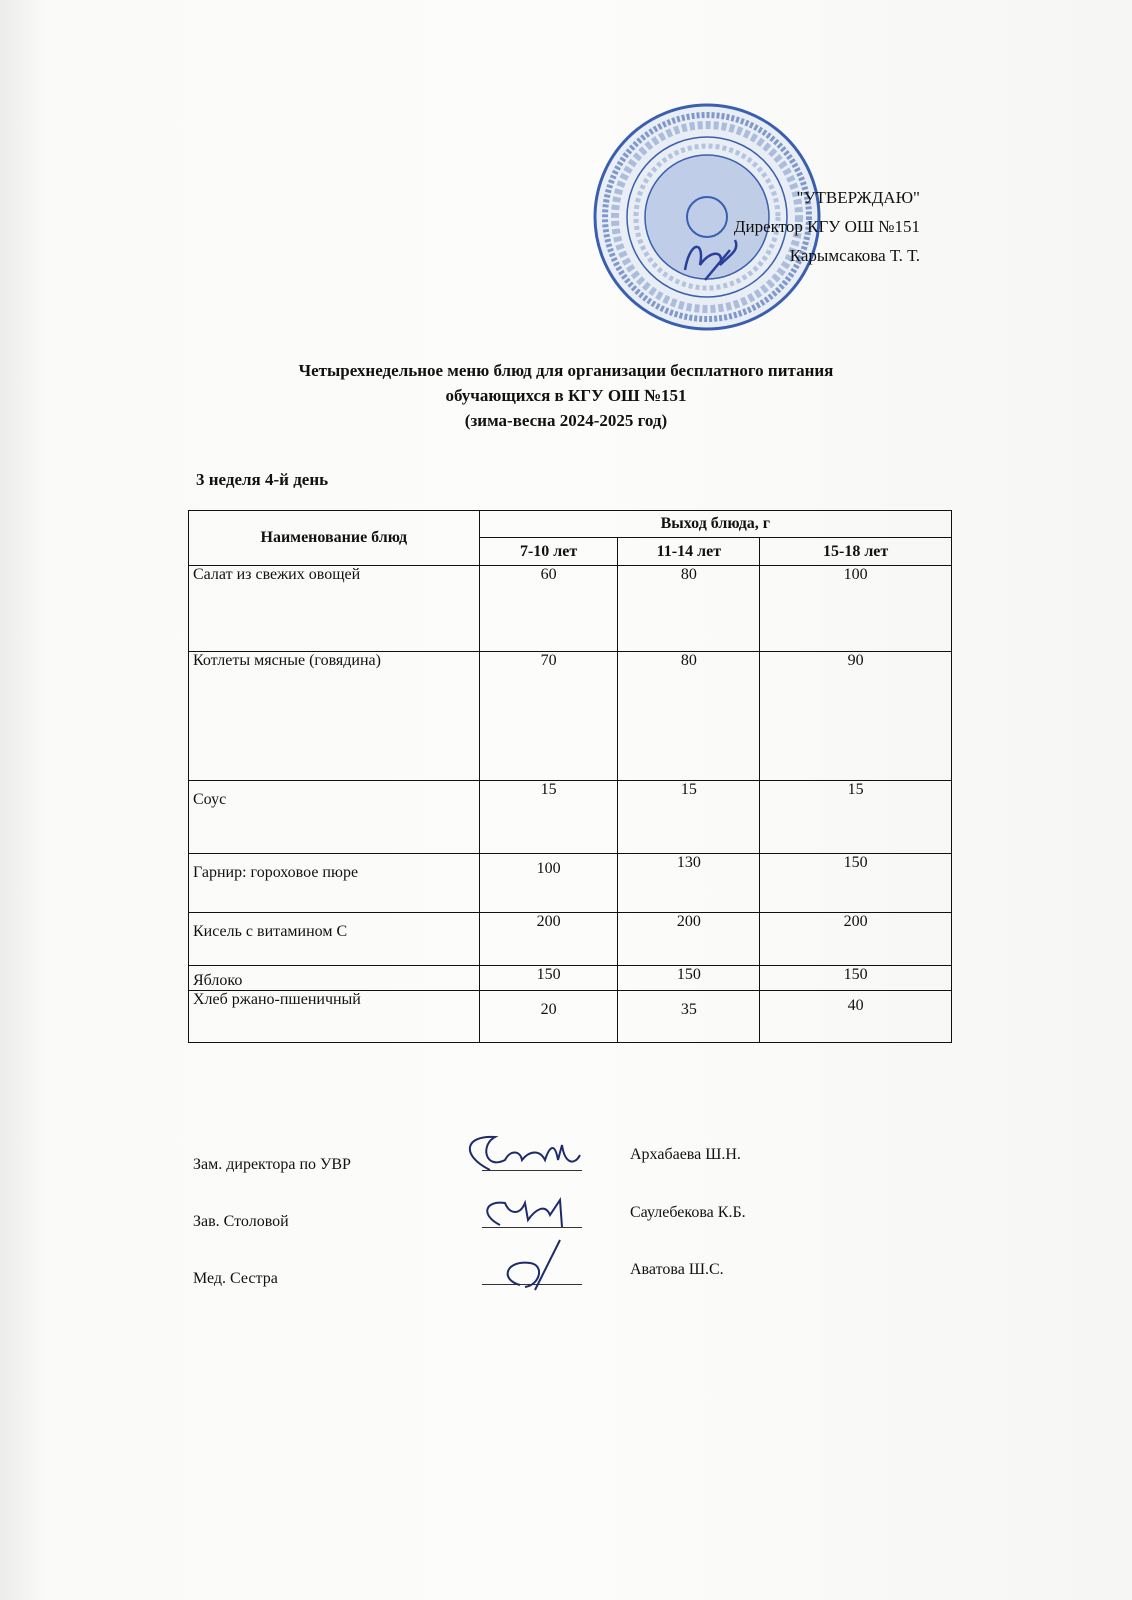  Describe the element at coordinates (855, 551) in the screenshot. I see `header-age-group: 15-18 лет` at that location.